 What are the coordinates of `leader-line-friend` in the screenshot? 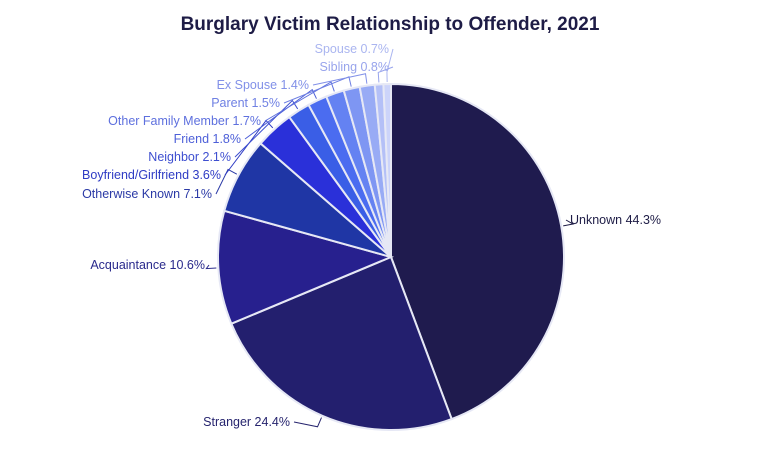 It's located at (280, 114).